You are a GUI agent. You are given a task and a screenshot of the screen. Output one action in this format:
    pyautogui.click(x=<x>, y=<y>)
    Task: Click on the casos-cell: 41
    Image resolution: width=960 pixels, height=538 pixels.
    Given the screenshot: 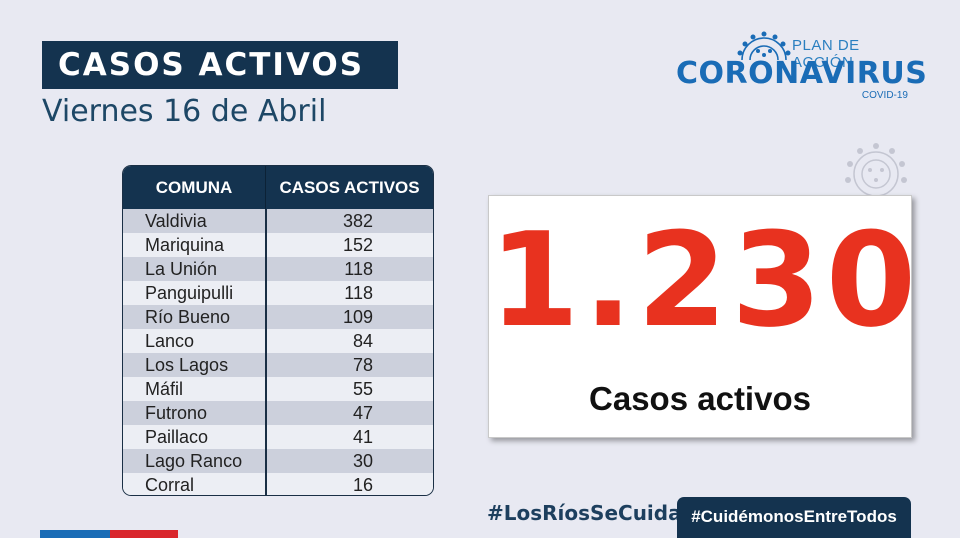 What is the action you would take?
    pyautogui.click(x=348, y=437)
    